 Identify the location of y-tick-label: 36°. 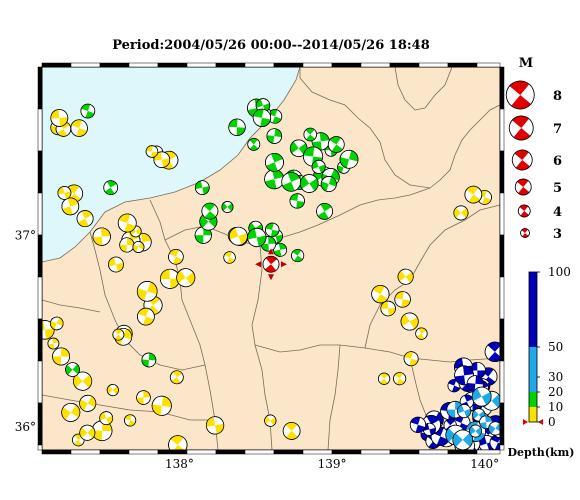
(25, 427).